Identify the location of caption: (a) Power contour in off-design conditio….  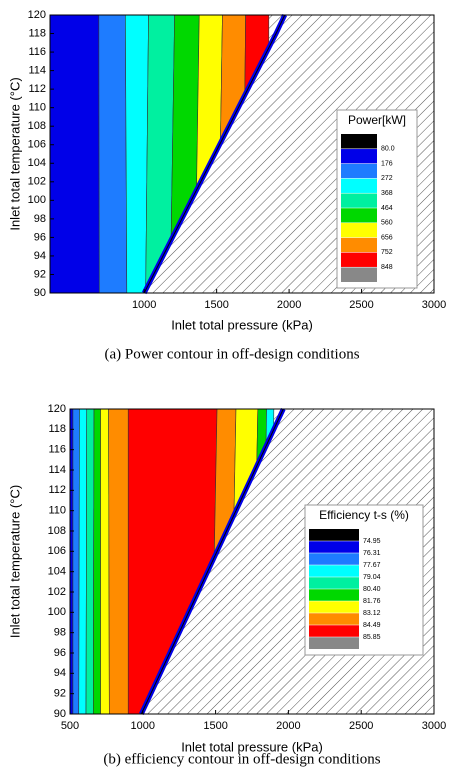
(231, 354).